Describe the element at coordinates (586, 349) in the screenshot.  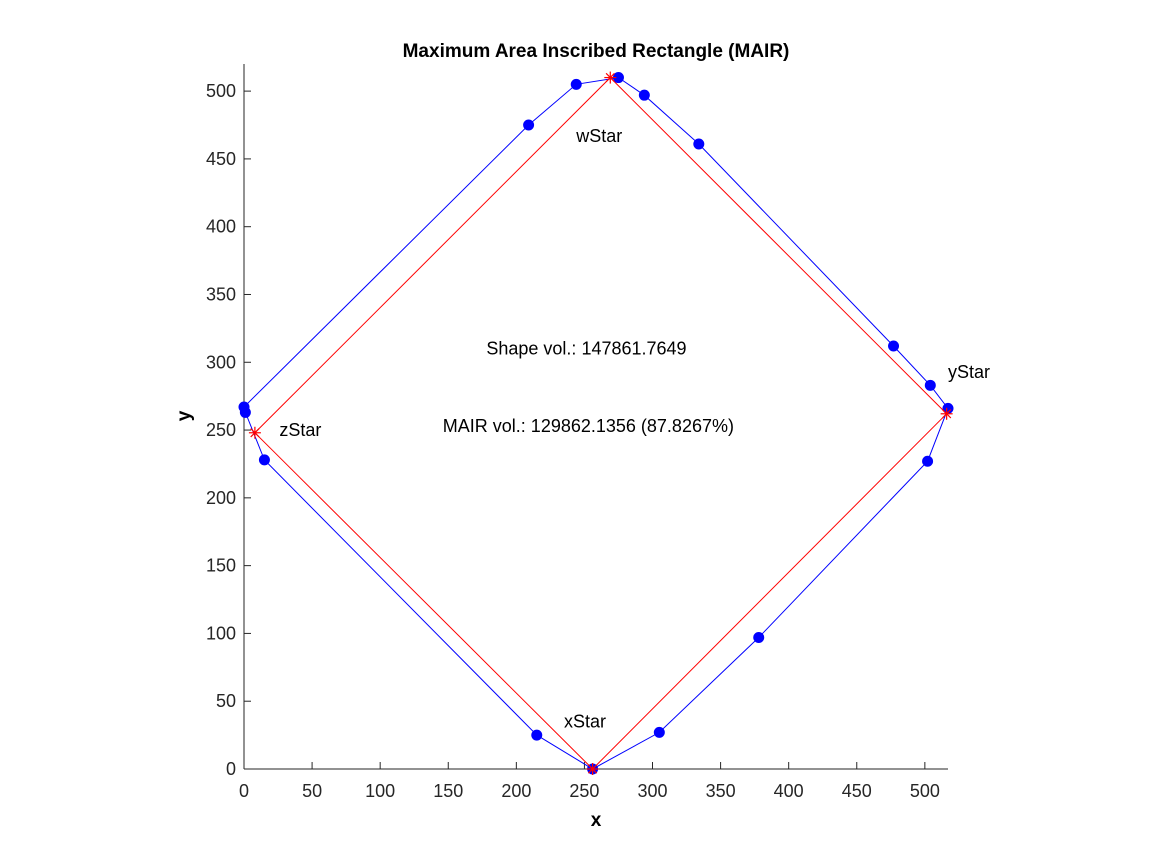
I see `annotation-label: Shape vol.: 147861.7649` at that location.